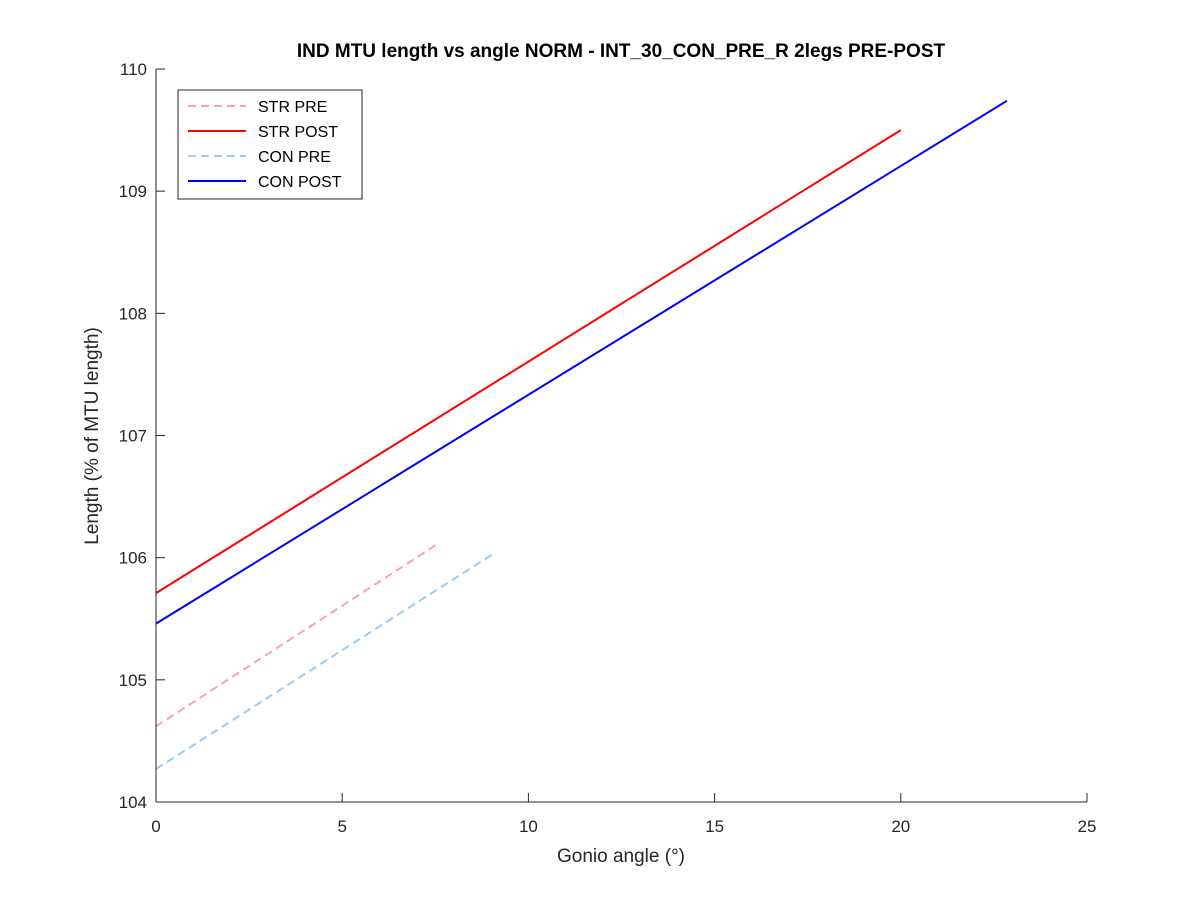  What do you see at coordinates (294, 157) in the screenshot?
I see `legend-label: CON PRE` at bounding box center [294, 157].